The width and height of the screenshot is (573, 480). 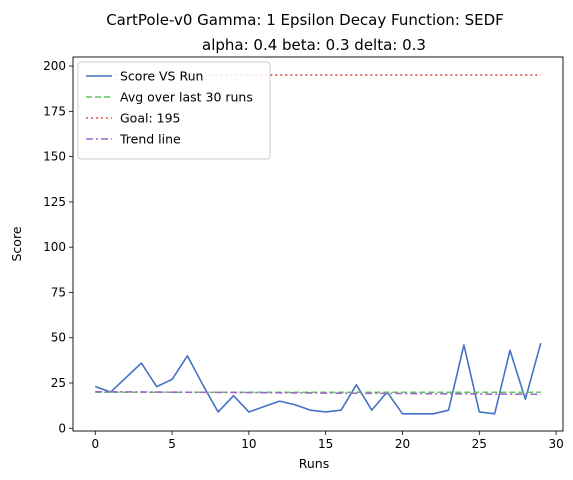 What do you see at coordinates (150, 118) in the screenshot?
I see `legend-entry-label: Goal: 195` at bounding box center [150, 118].